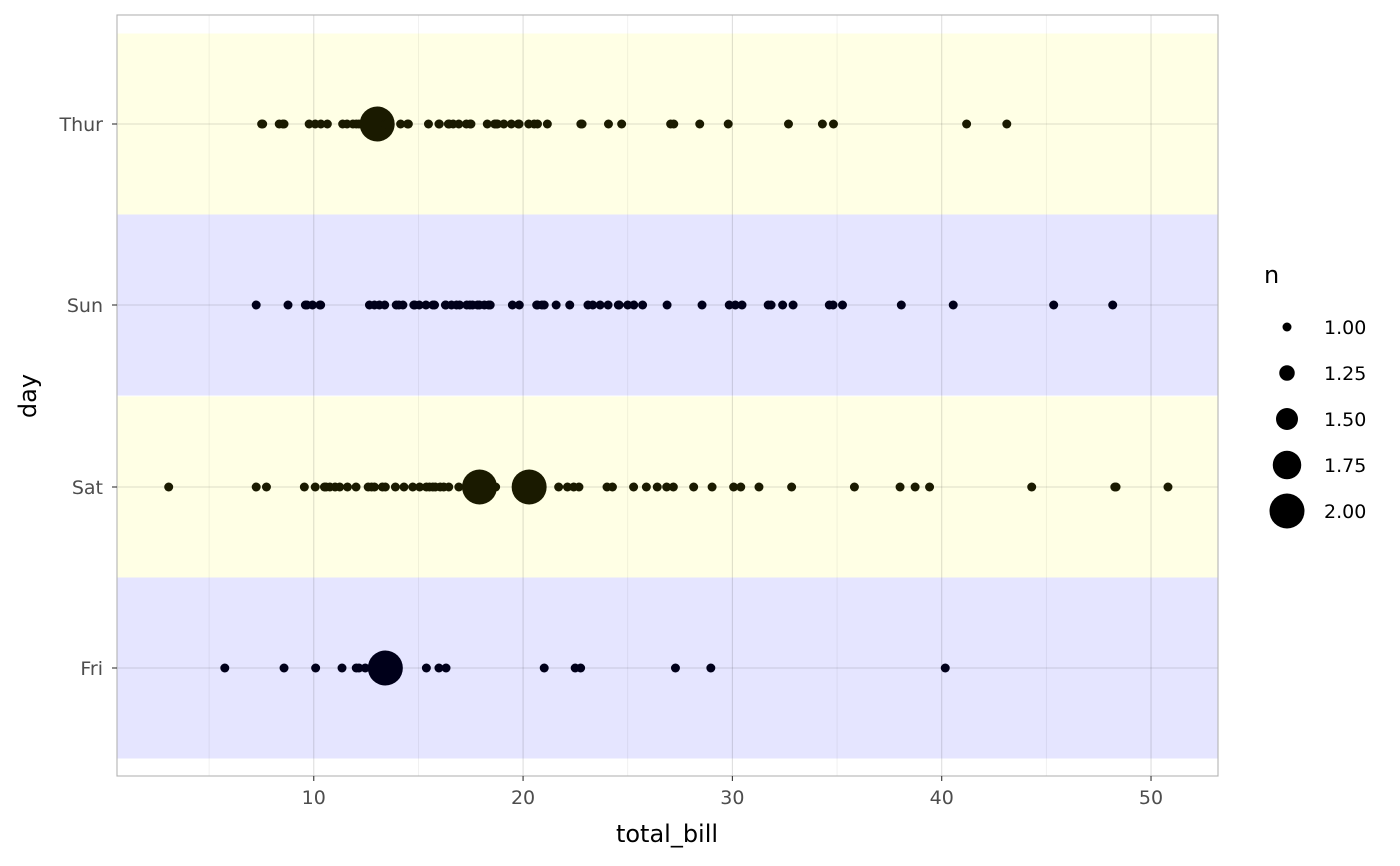  I want to click on x-axis-ticks: 10 20 30 40 50, so click(732, 792).